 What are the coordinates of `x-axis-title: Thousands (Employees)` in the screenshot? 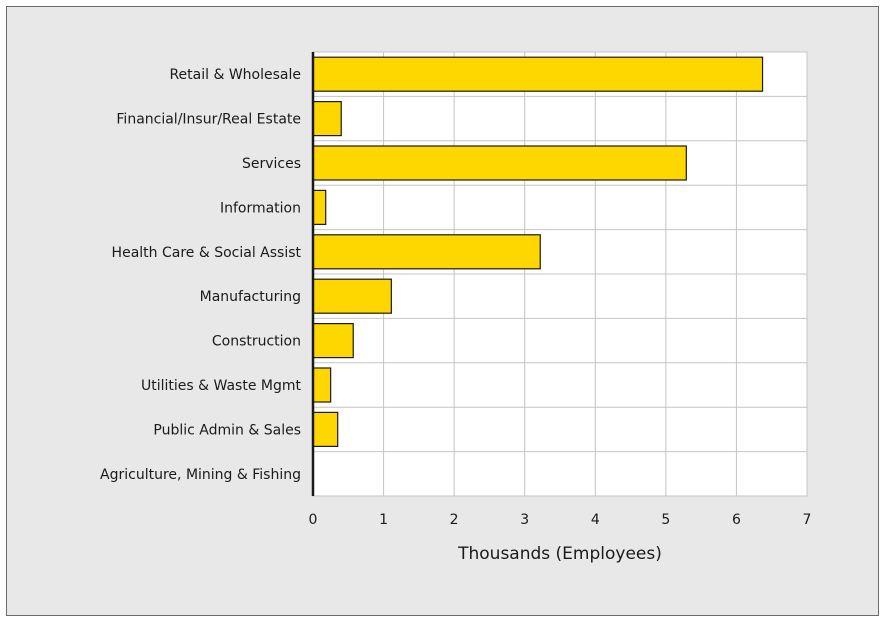 It's located at (559, 554).